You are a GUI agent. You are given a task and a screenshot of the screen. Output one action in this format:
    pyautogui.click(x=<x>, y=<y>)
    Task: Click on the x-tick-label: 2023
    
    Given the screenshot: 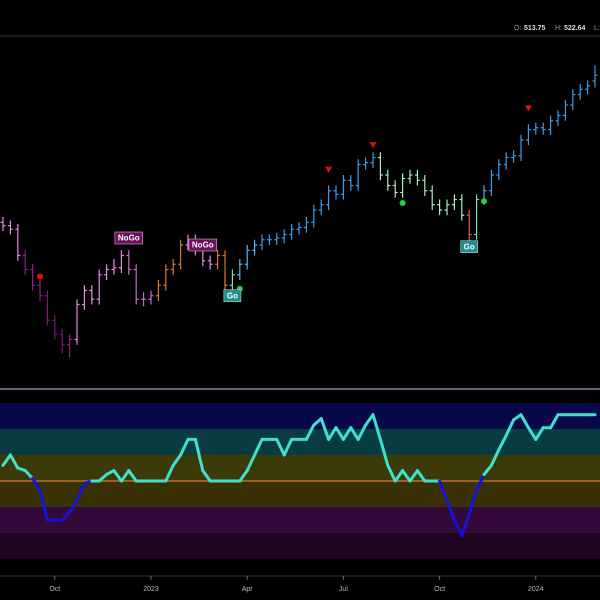 What is the action you would take?
    pyautogui.click(x=151, y=589)
    